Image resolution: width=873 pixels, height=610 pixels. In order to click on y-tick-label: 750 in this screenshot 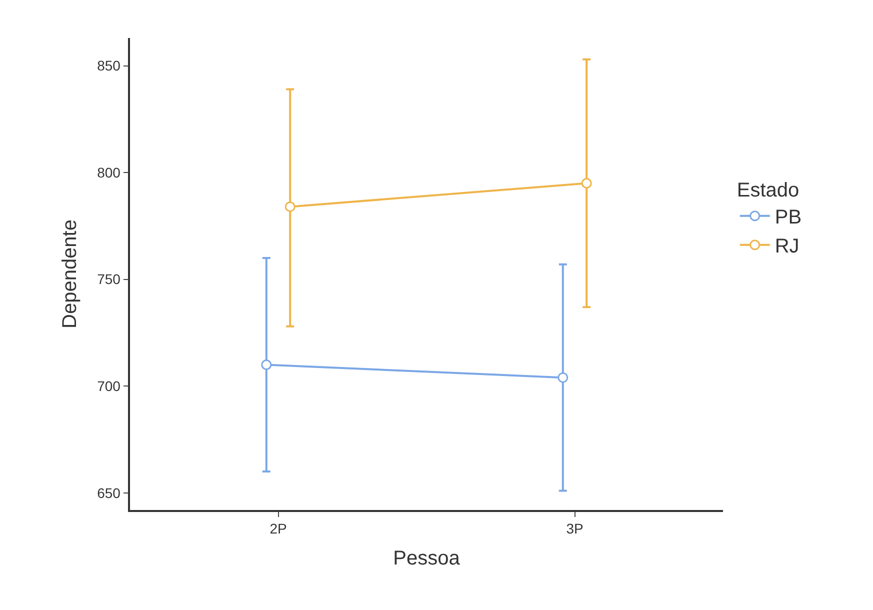, I will do `click(109, 279)`.